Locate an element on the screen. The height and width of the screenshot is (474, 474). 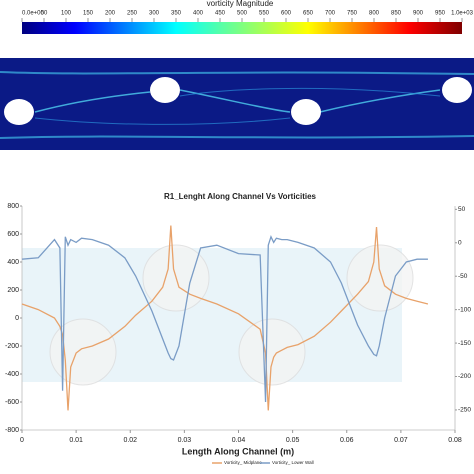
y2-tick-label: -150 is located at coordinates (464, 343).